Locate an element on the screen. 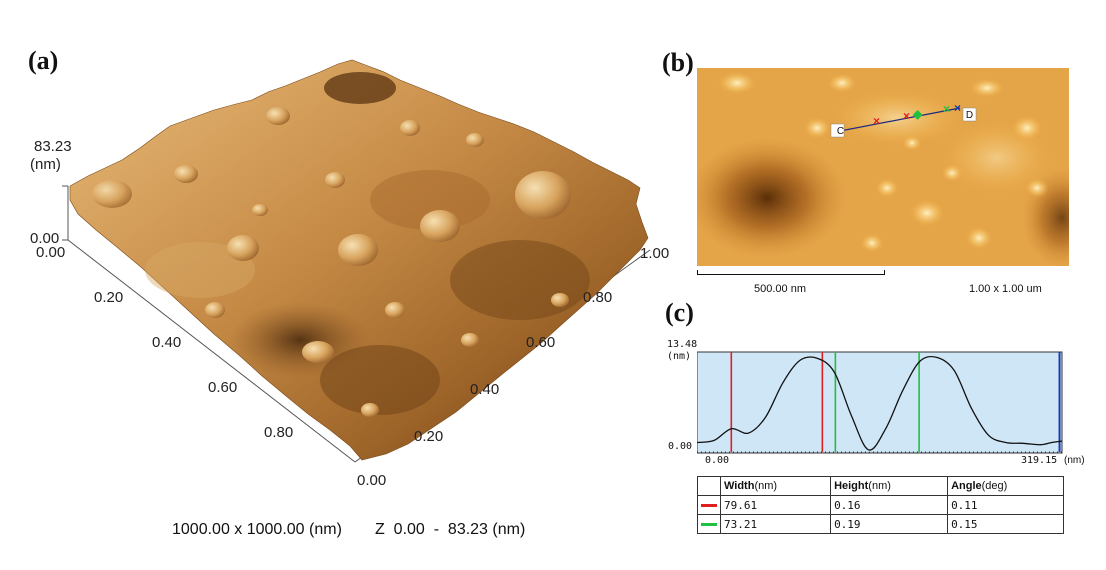 This screenshot has width=1106, height=570. profile-plot is located at coordinates (896, 405).